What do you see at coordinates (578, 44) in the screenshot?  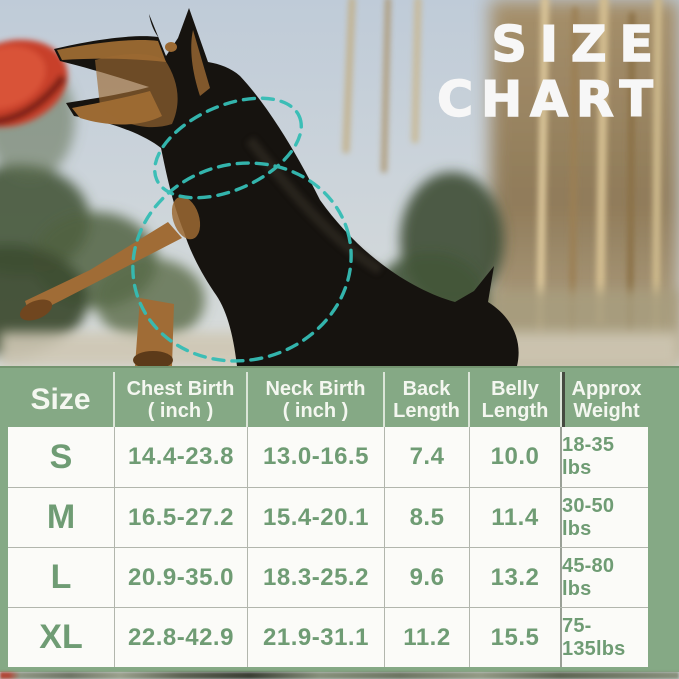 I see `title-line-size: SIZE` at bounding box center [578, 44].